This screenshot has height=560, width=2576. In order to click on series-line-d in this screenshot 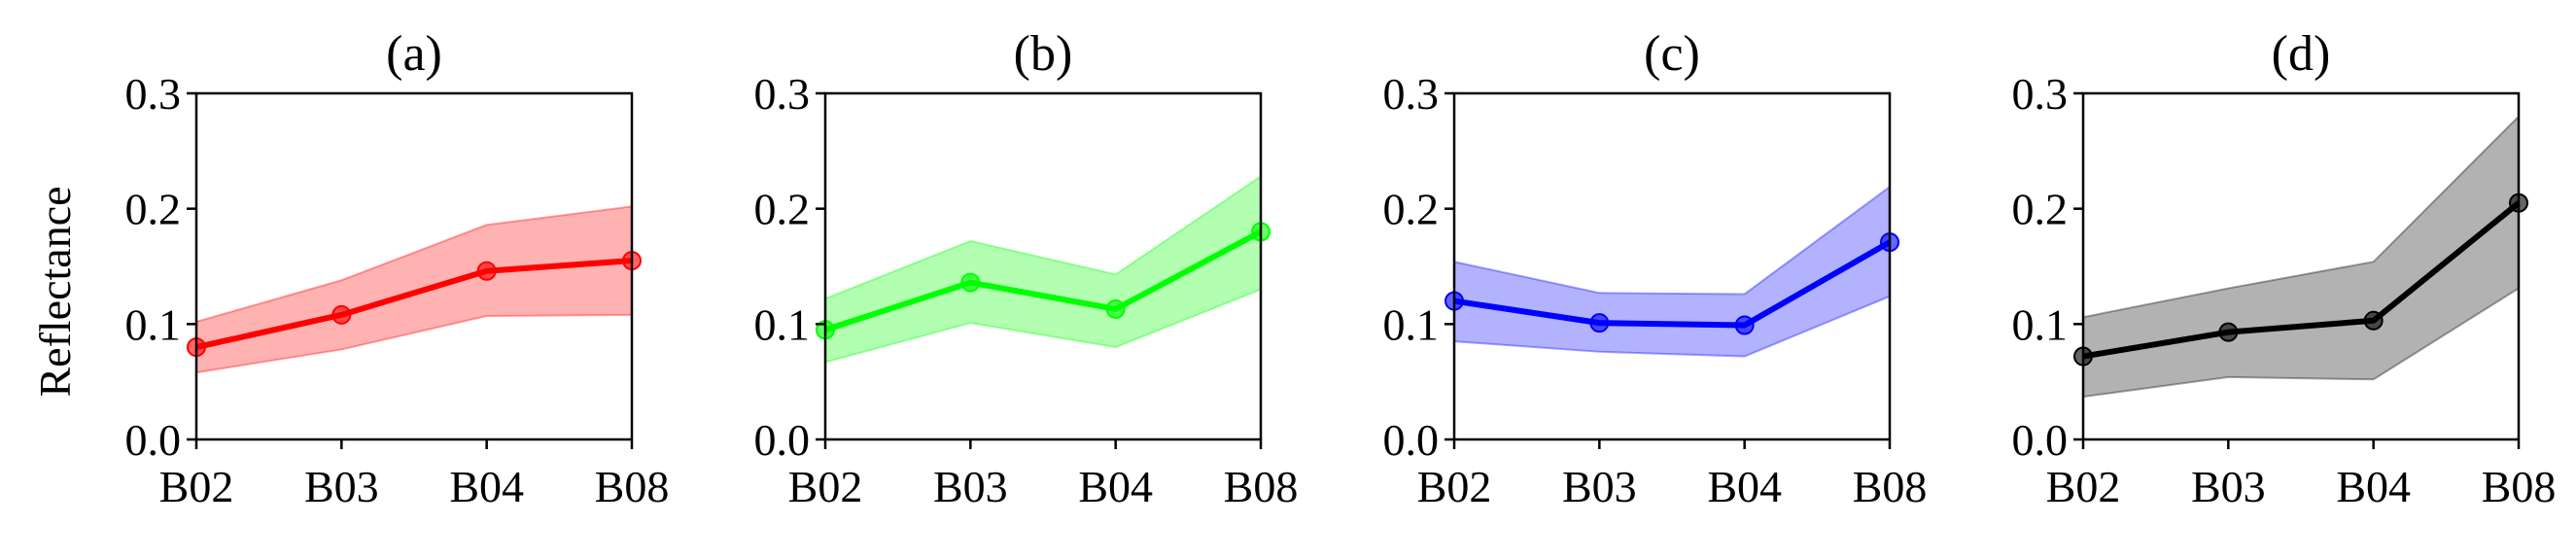, I will do `click(2301, 280)`.